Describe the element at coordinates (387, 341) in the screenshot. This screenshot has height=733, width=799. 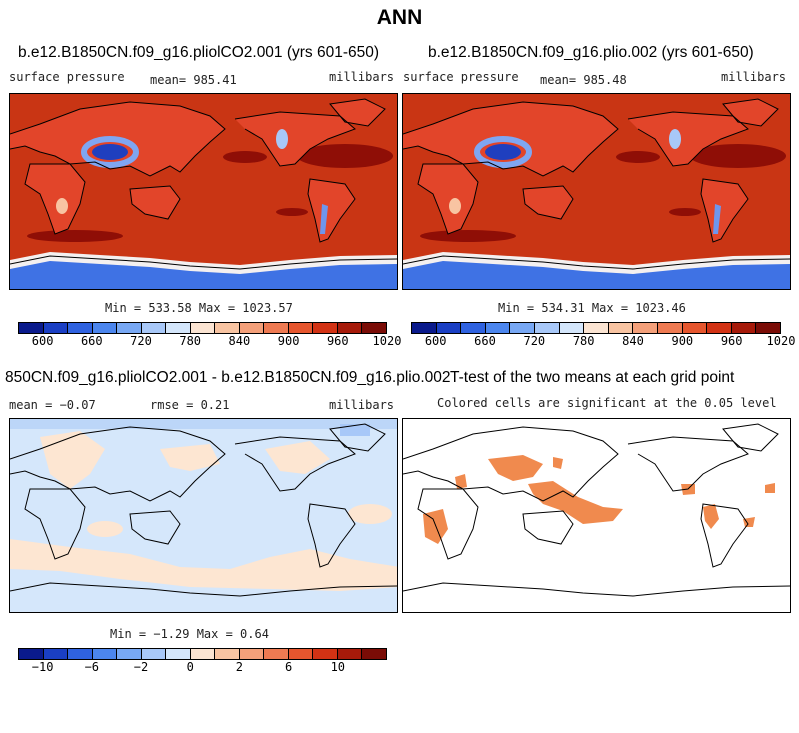
I see `colorbar-tick-label: 1020` at that location.